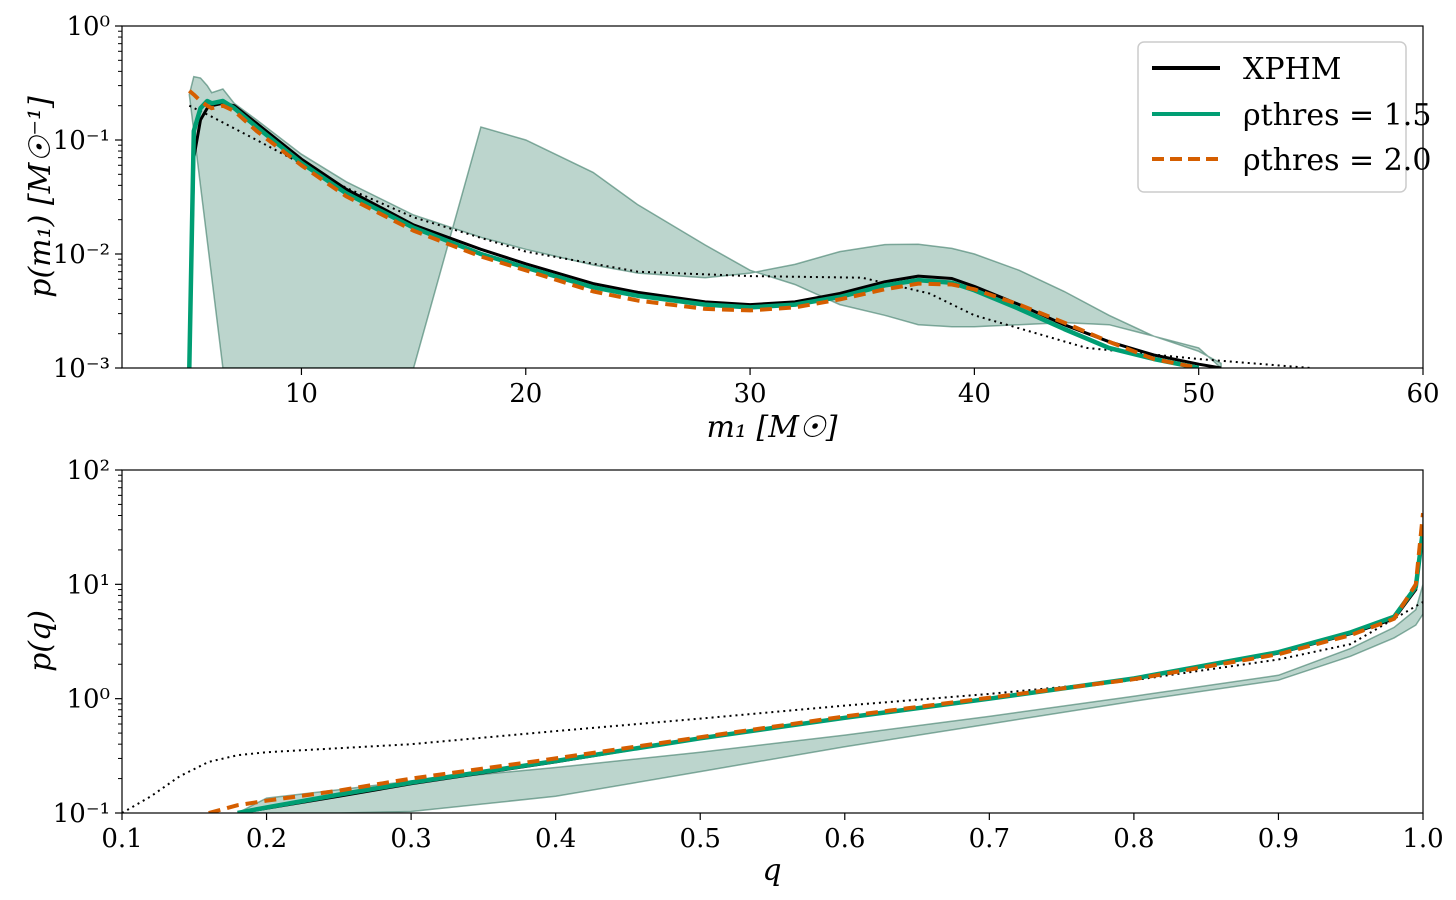 This screenshot has height=900, width=1456. I want to click on top-ytick-label: 10⁻¹, so click(81, 141).